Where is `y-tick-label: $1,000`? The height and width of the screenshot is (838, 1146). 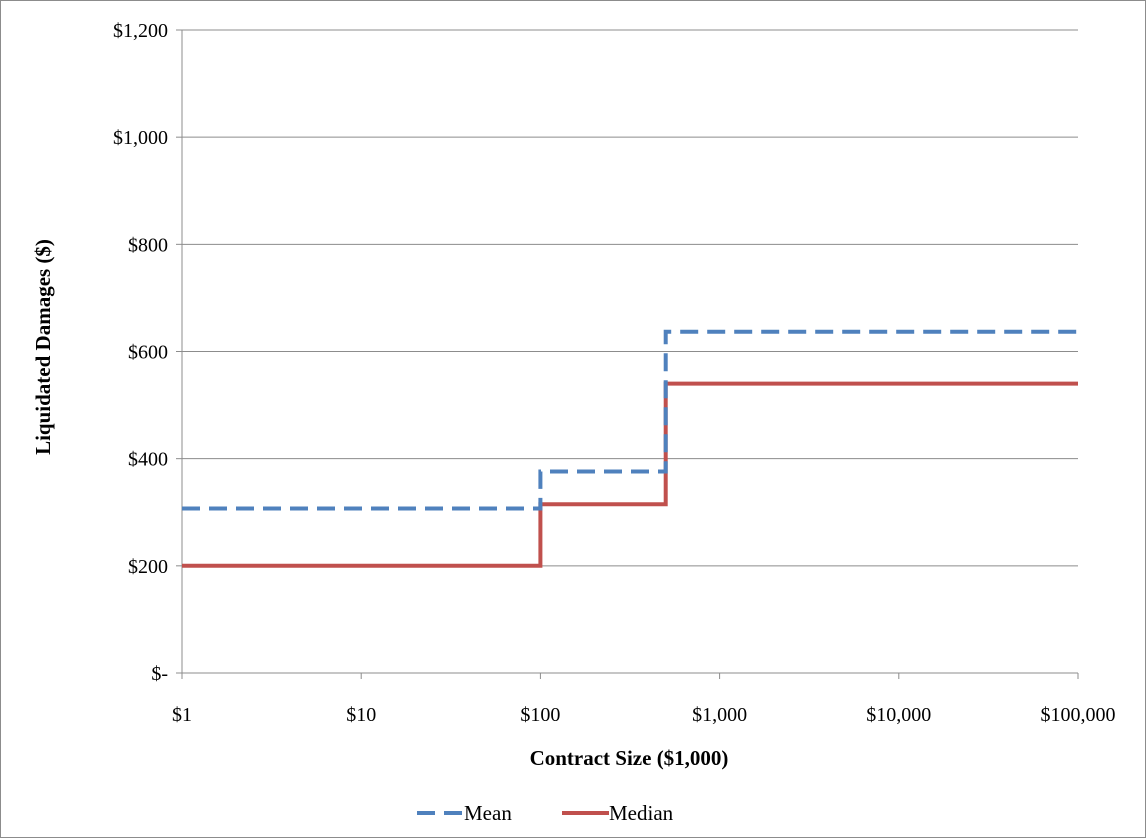
y-tick-label: $1,000 is located at coordinates (140, 138).